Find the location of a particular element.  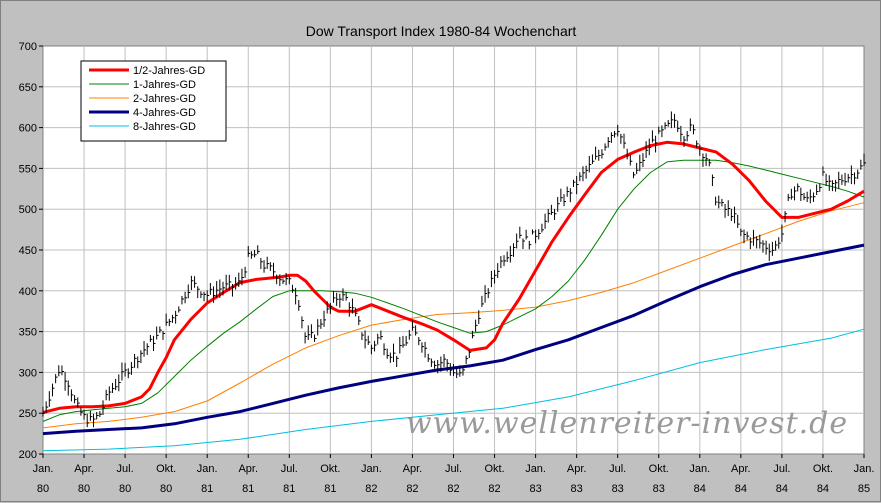

y-tick-label: 450 is located at coordinates (28, 251).